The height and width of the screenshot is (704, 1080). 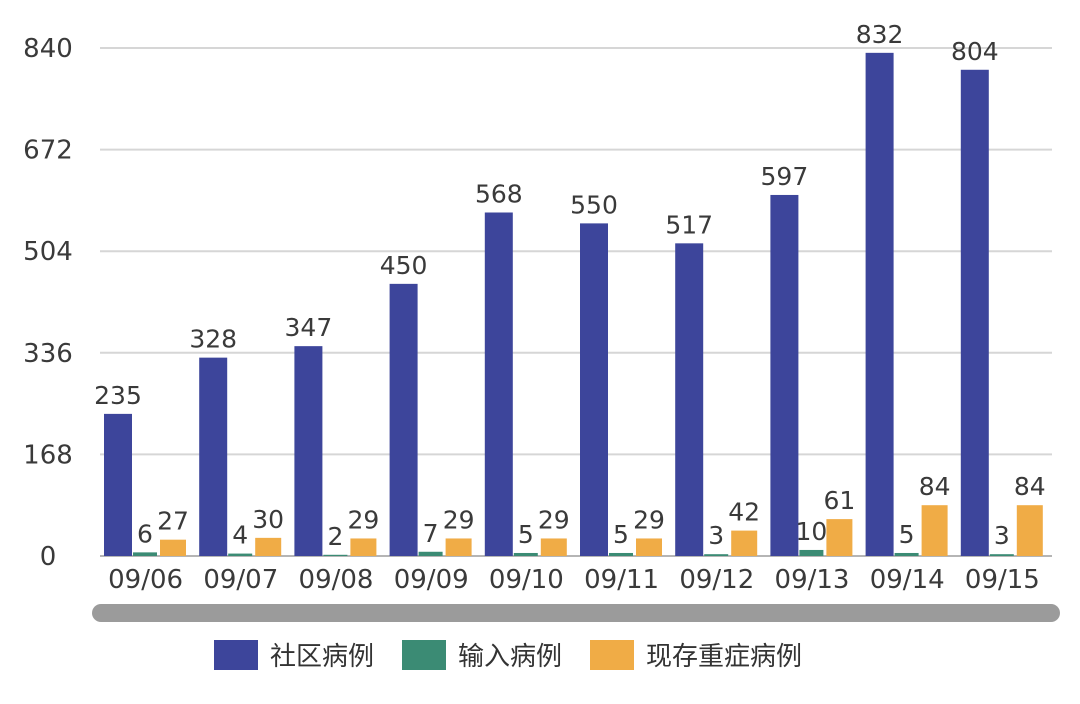 What do you see at coordinates (975, 51) in the screenshot?
I see `data-label: 804` at bounding box center [975, 51].